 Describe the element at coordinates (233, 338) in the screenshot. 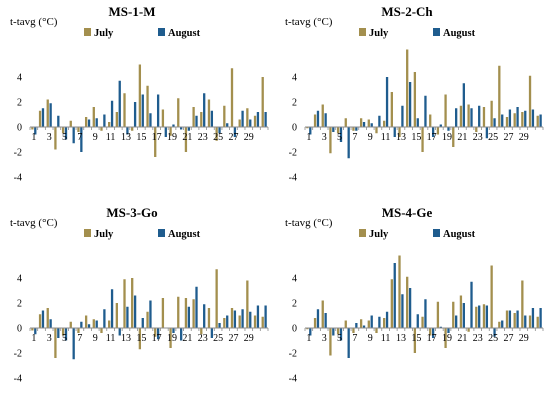

I see `x-tick-label: 27` at that location.